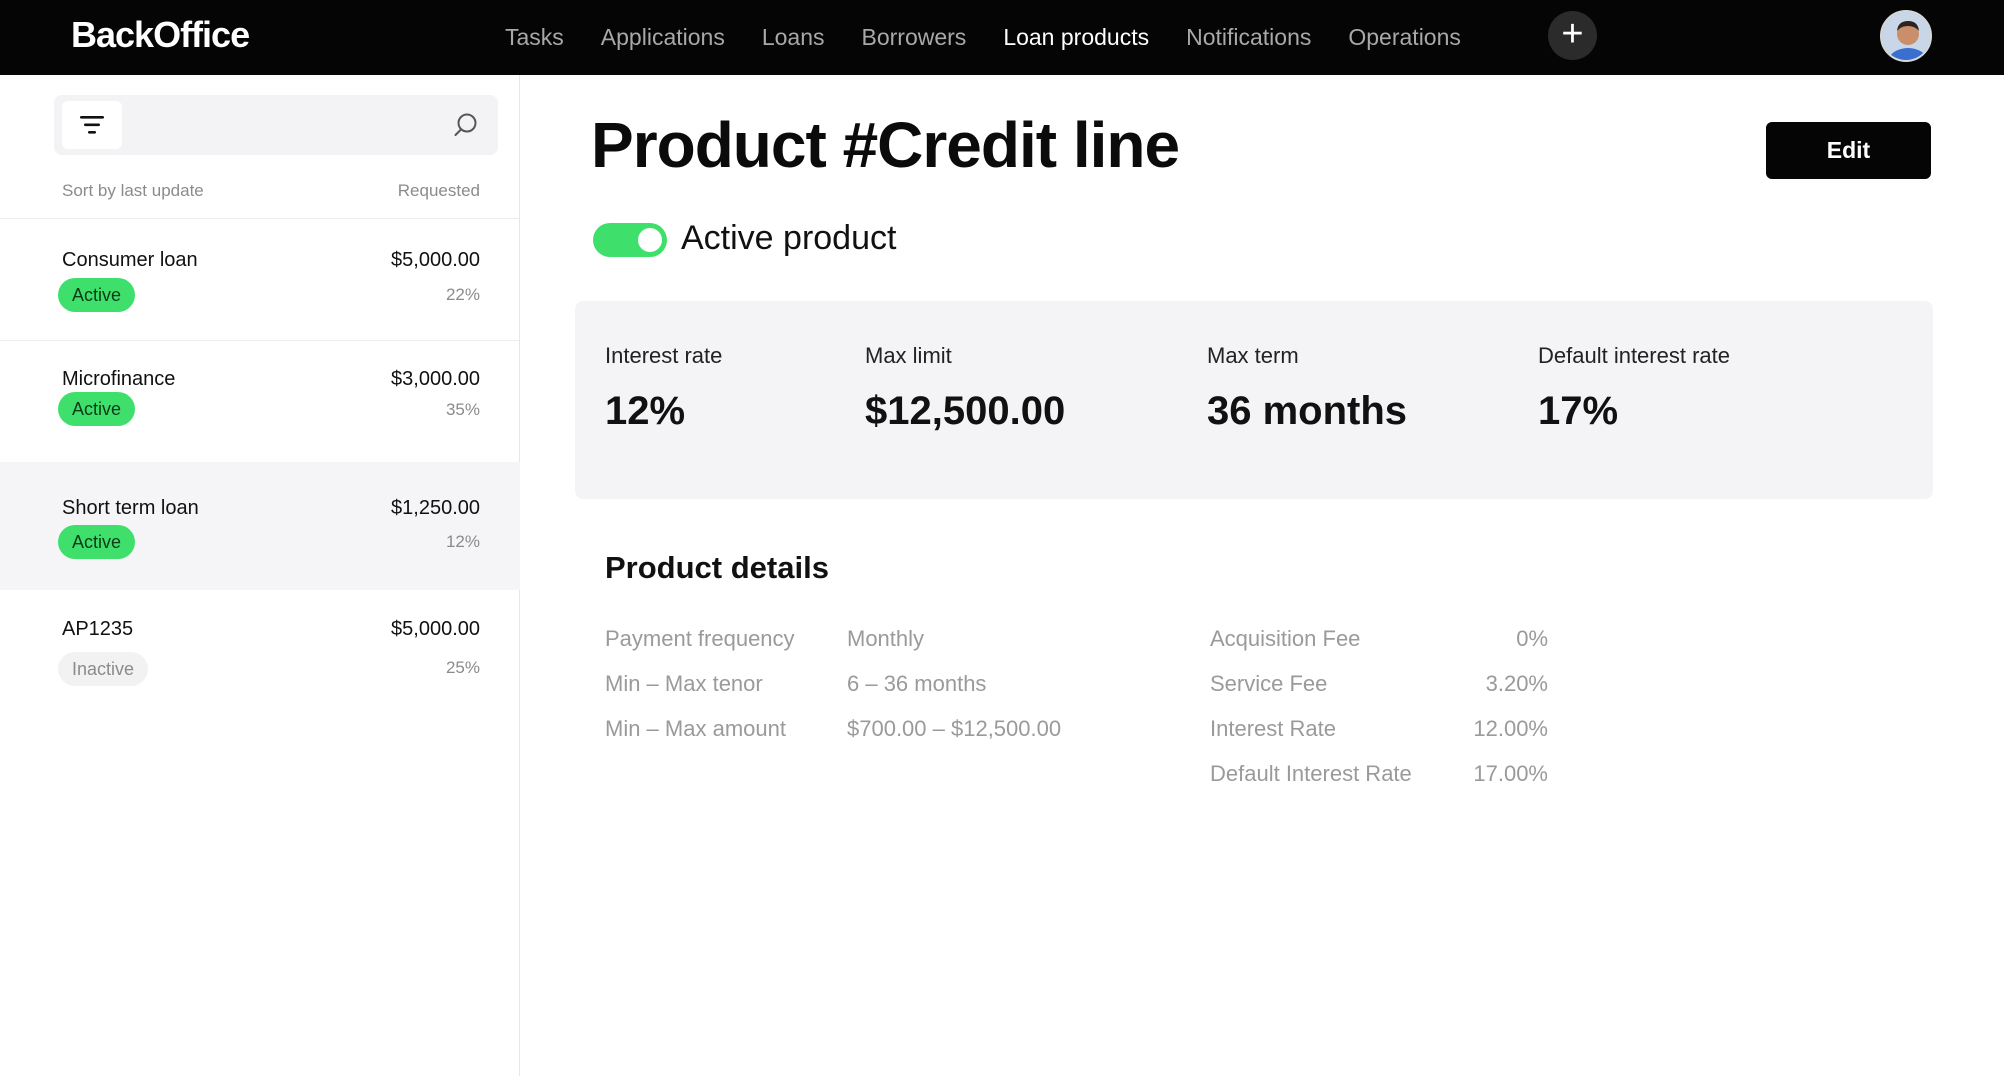 The width and height of the screenshot is (2004, 1076). Describe the element at coordinates (695, 728) in the screenshot. I see `detail-label-amount: Min – Max amount` at that location.